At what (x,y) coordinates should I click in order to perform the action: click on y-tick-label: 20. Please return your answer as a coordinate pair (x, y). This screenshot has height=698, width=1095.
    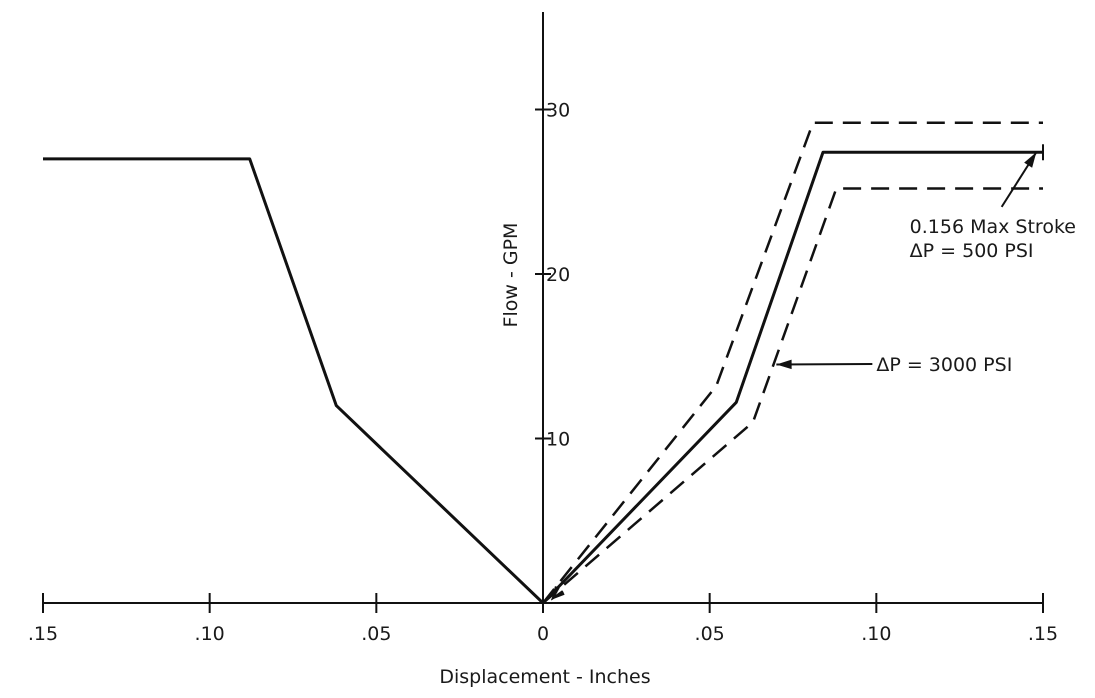
    Looking at the image, I should click on (558, 275).